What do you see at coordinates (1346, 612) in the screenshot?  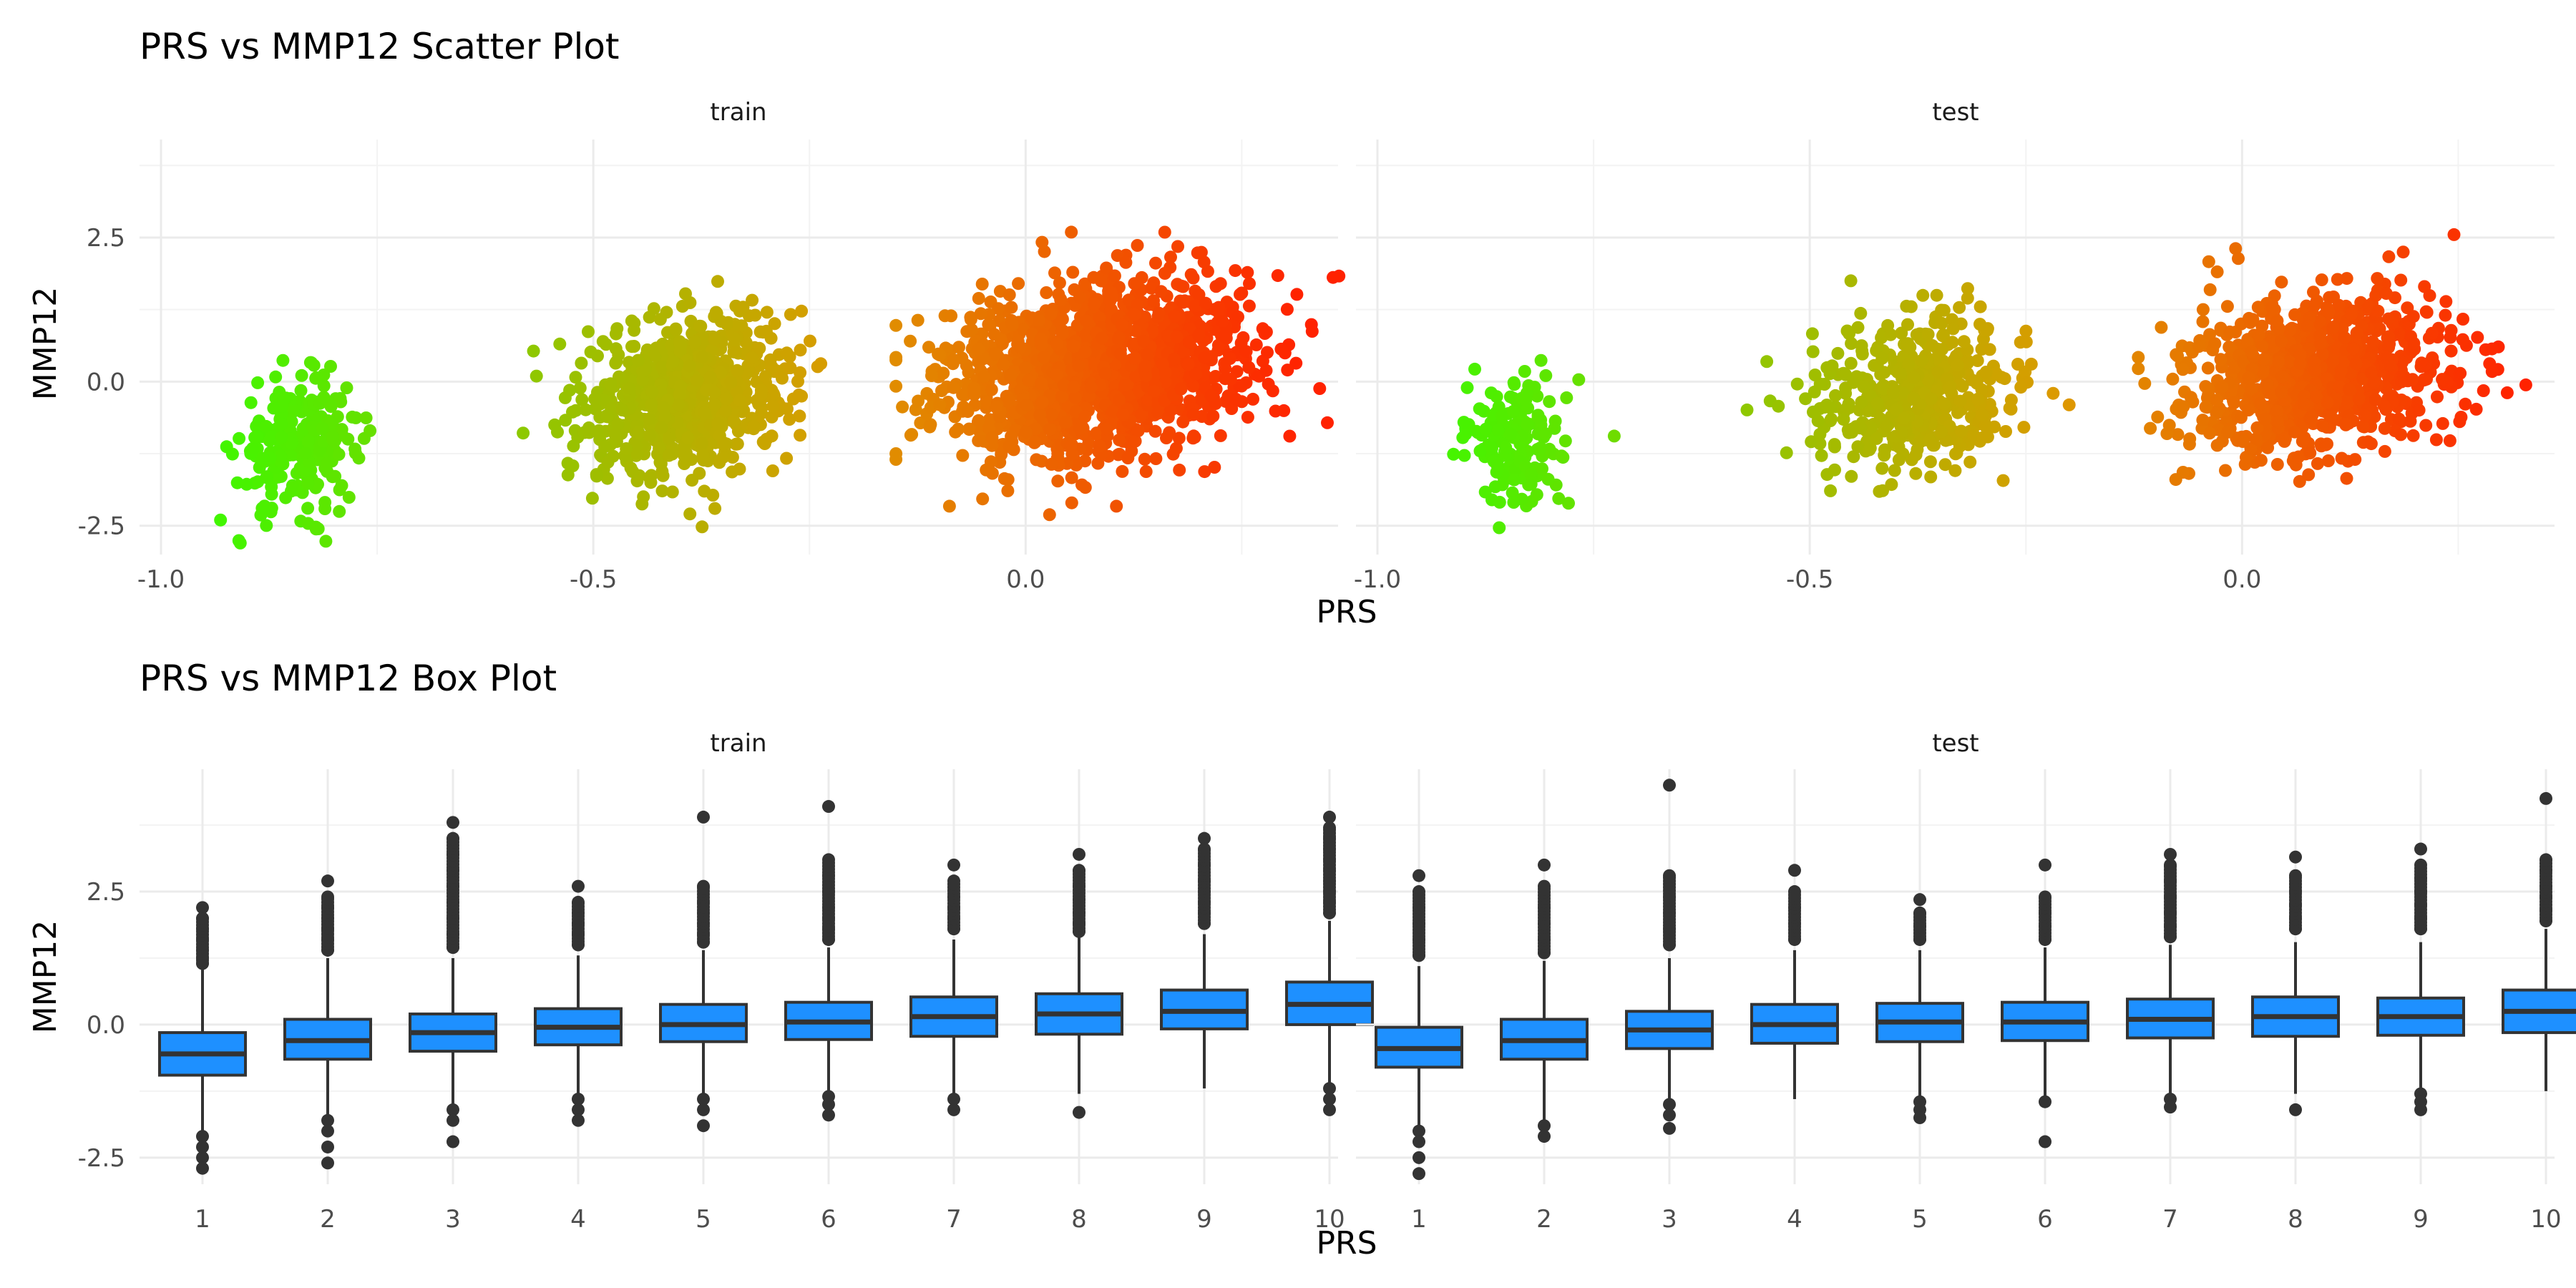 I see `scatter-x-axis-title: PRS` at bounding box center [1346, 612].